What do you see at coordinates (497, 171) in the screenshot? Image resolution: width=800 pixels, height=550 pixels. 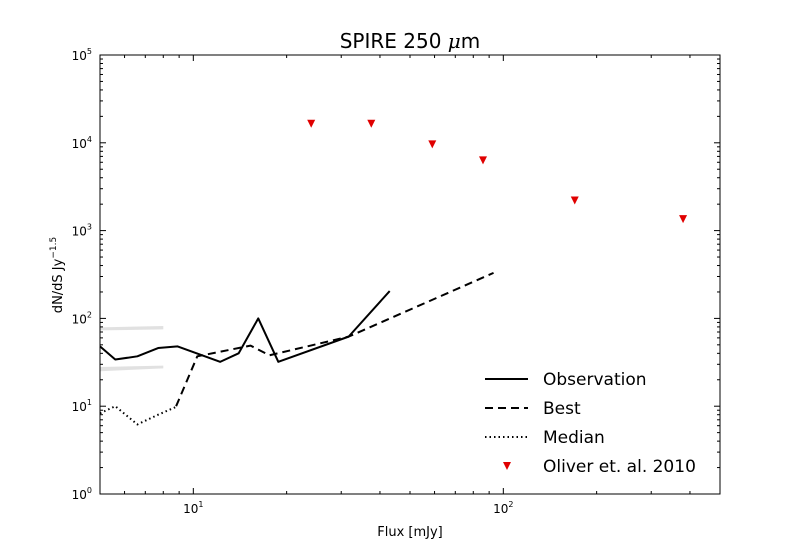 I see `series-markers` at bounding box center [497, 171].